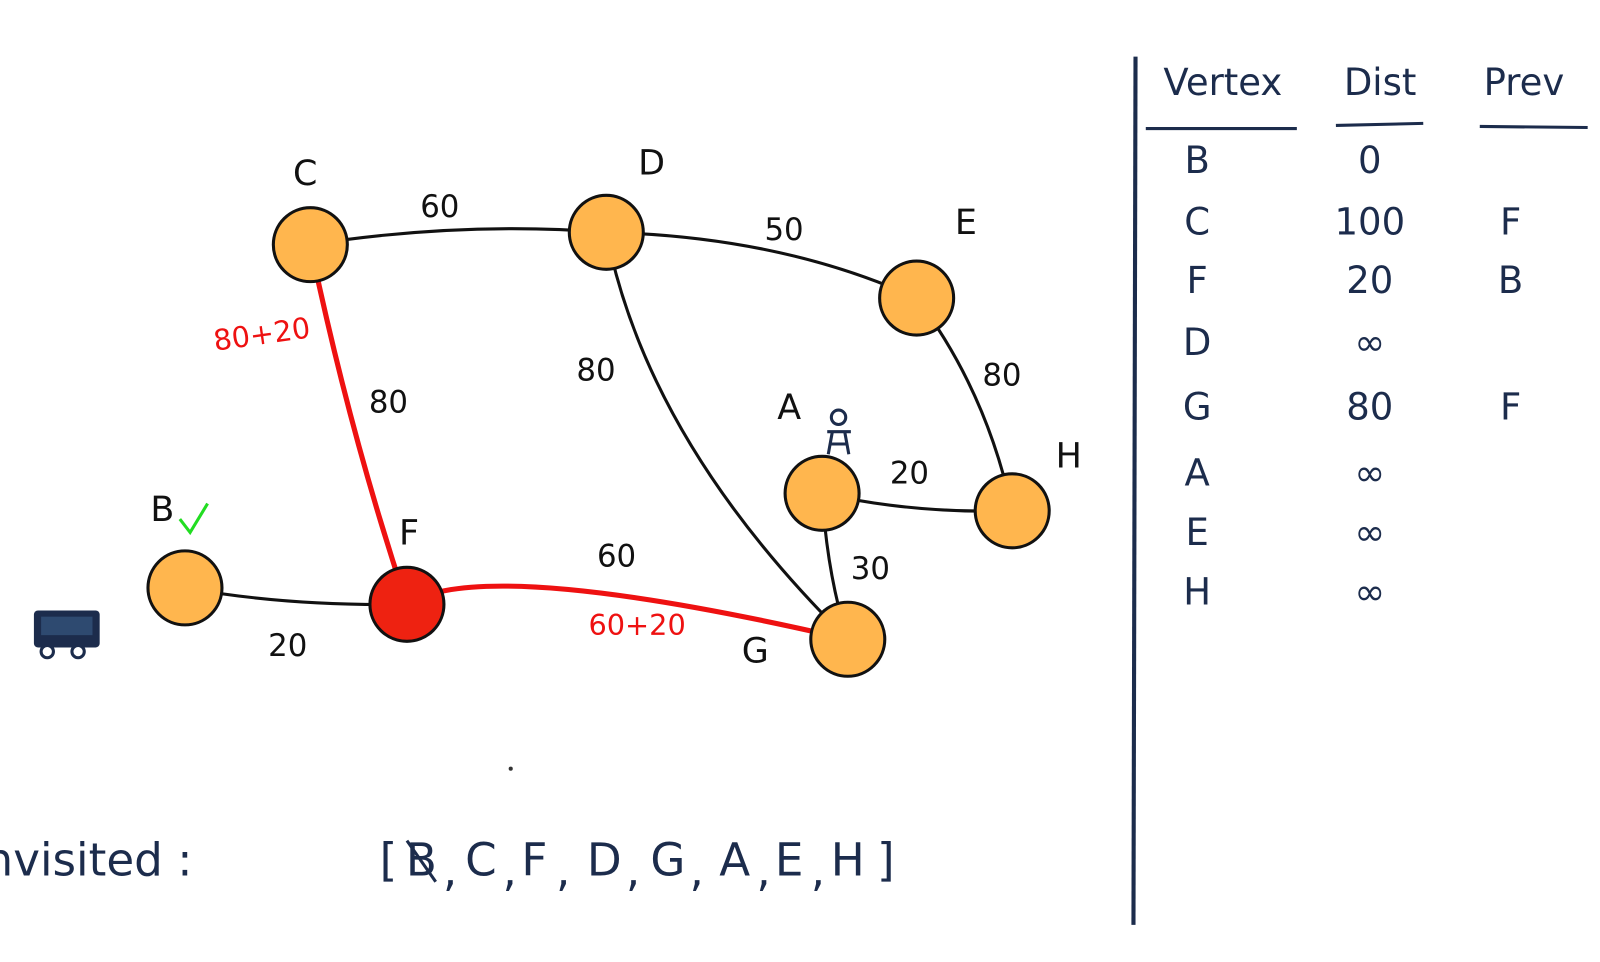 This screenshot has width=1600, height=962. What do you see at coordinates (886, 859) in the screenshot?
I see `bracket: ]` at bounding box center [886, 859].